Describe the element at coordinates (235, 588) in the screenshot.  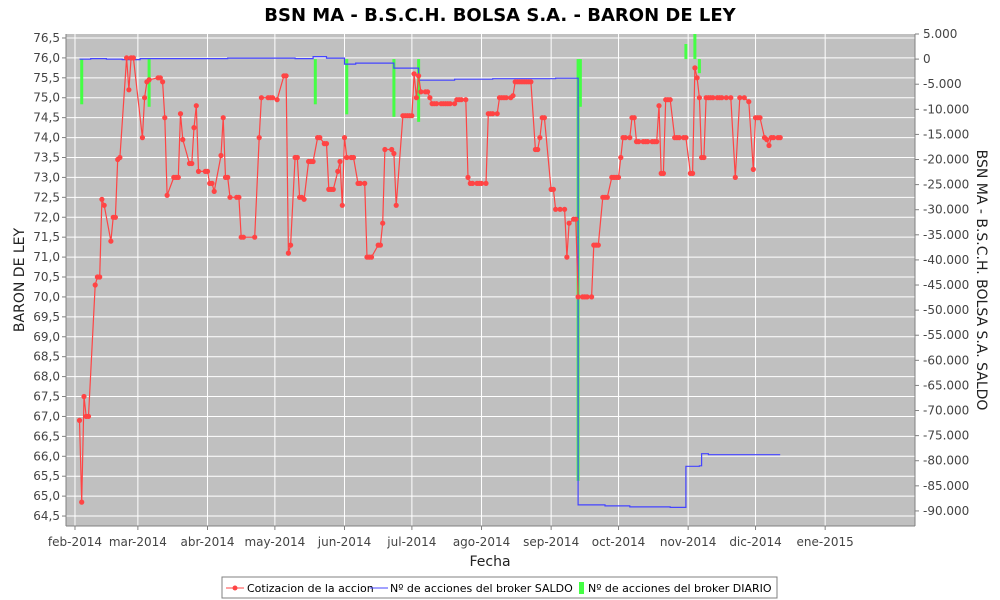
I see `legend-marker-price` at that location.